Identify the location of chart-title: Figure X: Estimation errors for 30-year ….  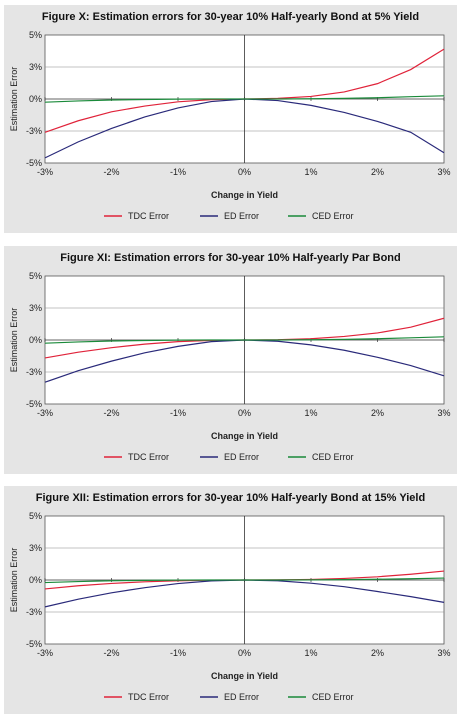
(230, 17).